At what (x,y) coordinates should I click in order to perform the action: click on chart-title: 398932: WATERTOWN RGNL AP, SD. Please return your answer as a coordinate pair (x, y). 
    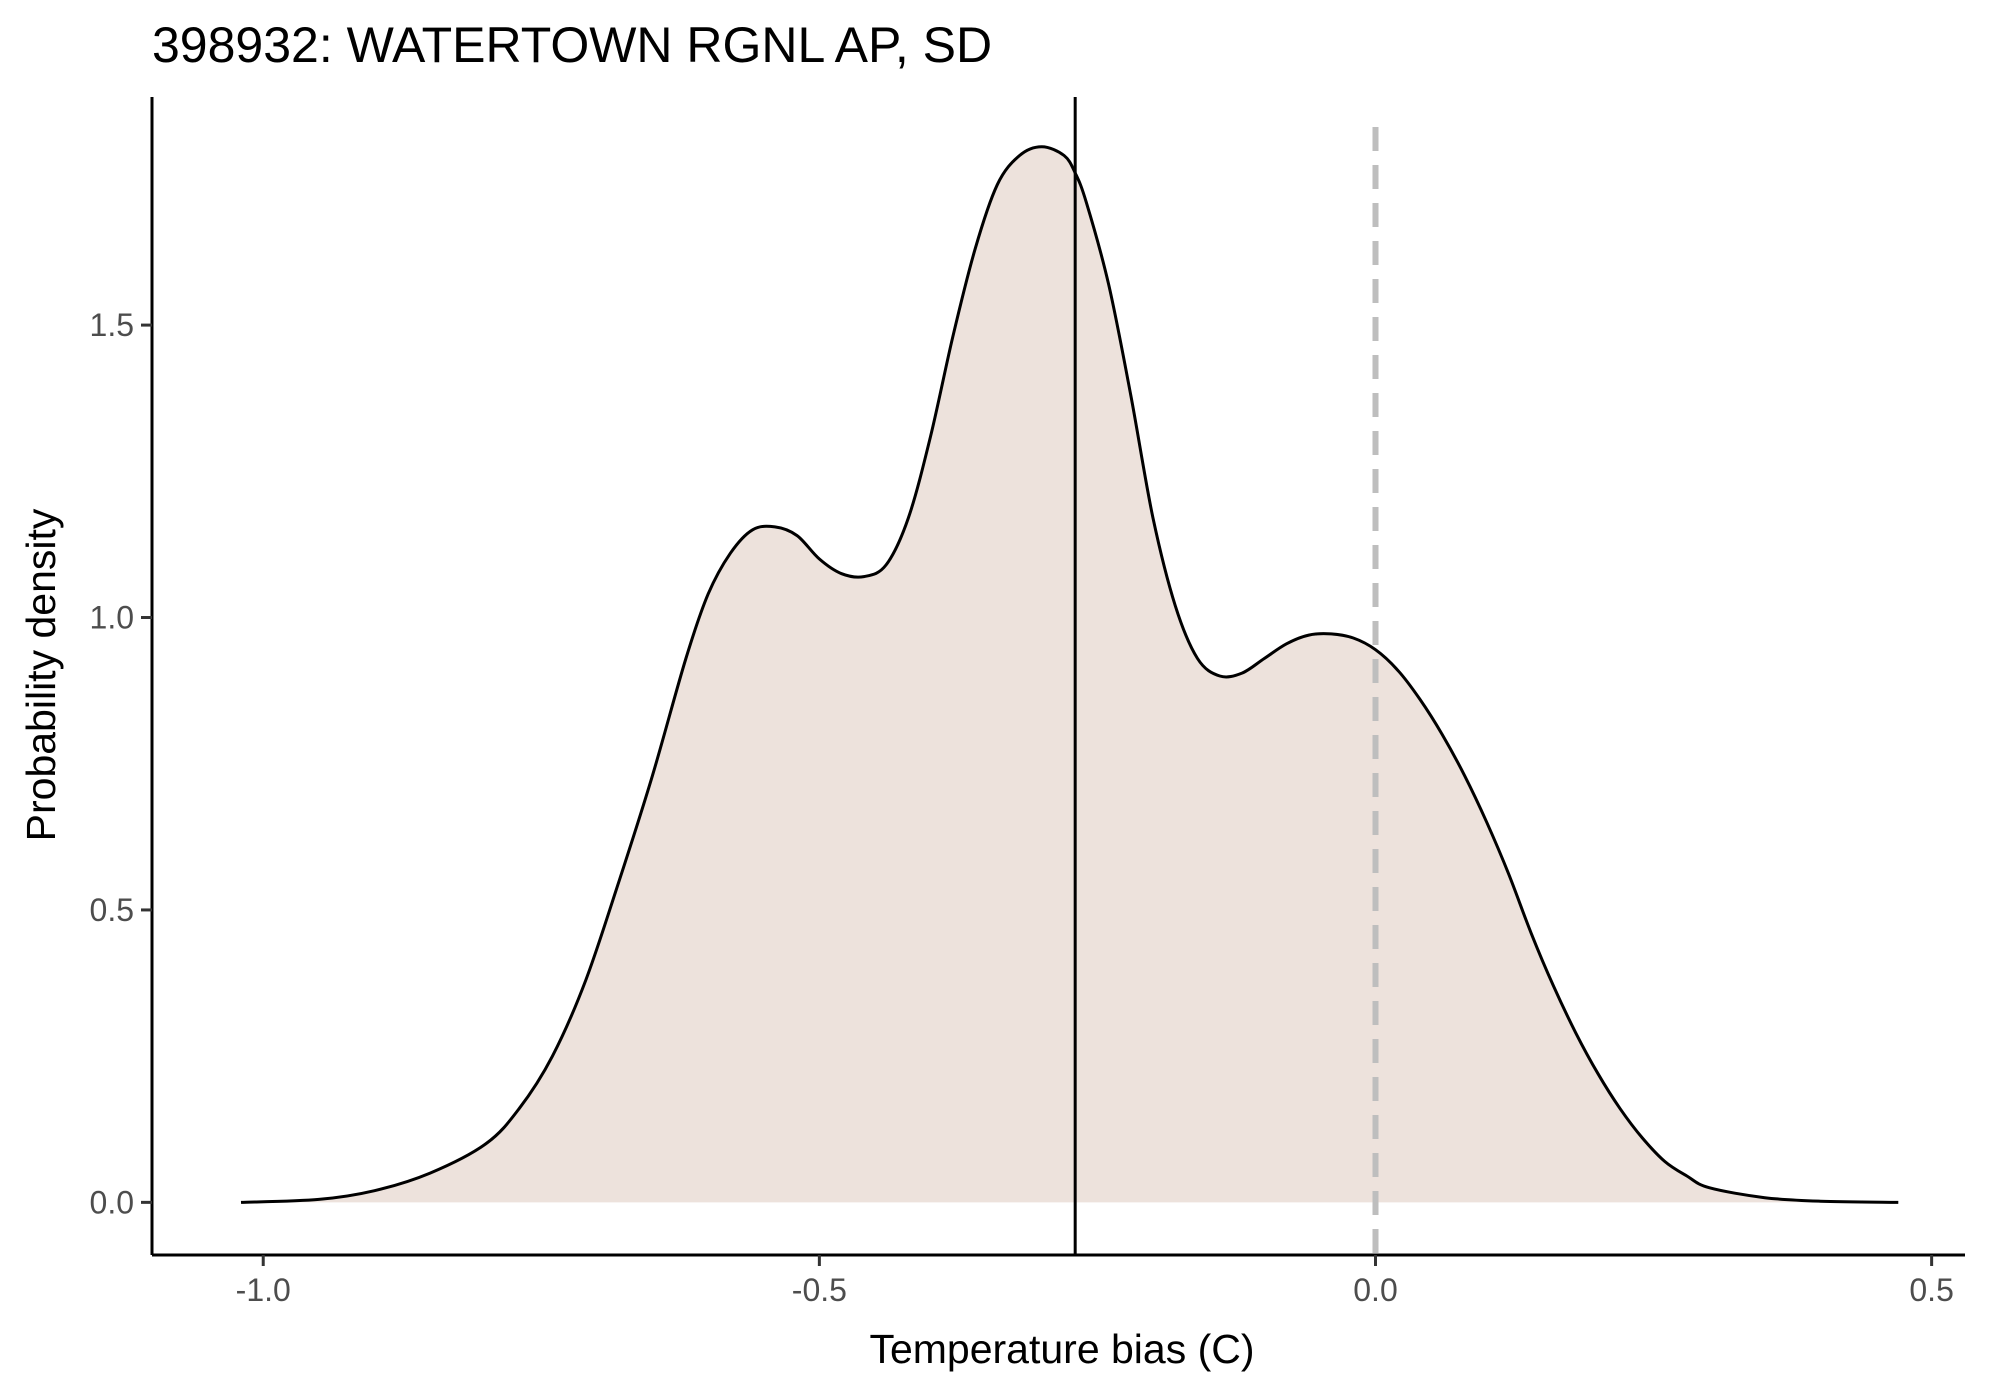
    Looking at the image, I should click on (572, 45).